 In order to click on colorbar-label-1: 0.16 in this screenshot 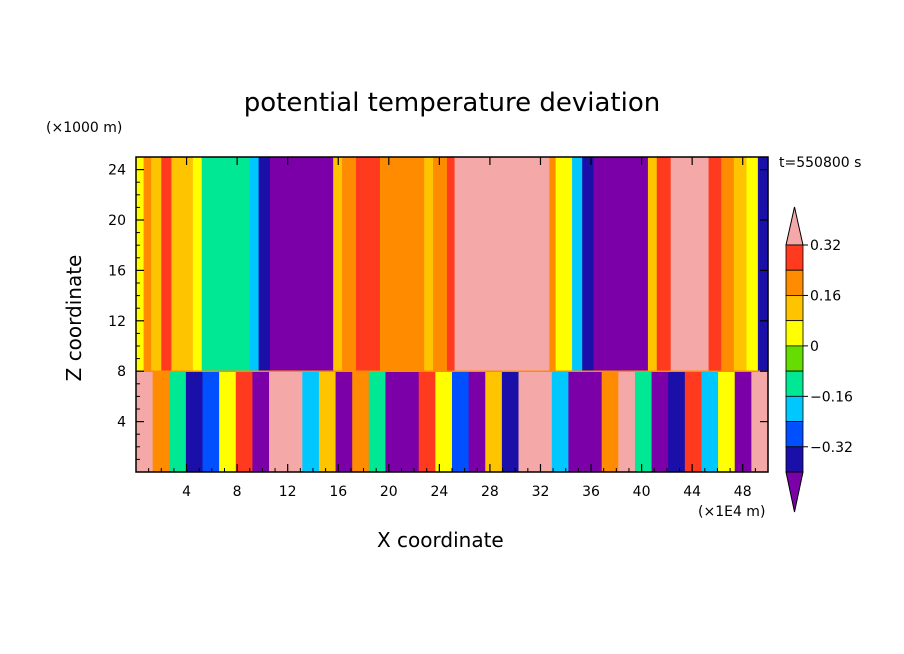, I will do `click(825, 296)`.